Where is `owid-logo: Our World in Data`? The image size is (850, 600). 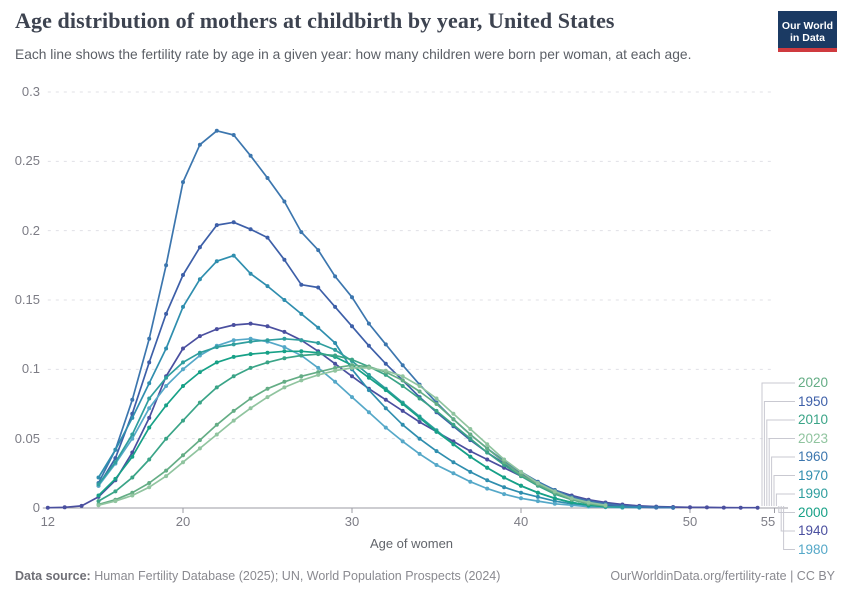 owid-logo: Our World in Data is located at coordinates (807, 31).